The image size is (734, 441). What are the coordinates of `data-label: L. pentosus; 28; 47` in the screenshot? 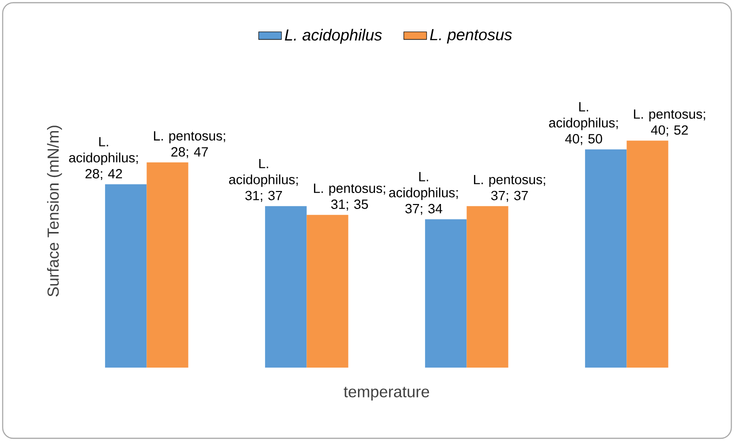 It's located at (190, 144).